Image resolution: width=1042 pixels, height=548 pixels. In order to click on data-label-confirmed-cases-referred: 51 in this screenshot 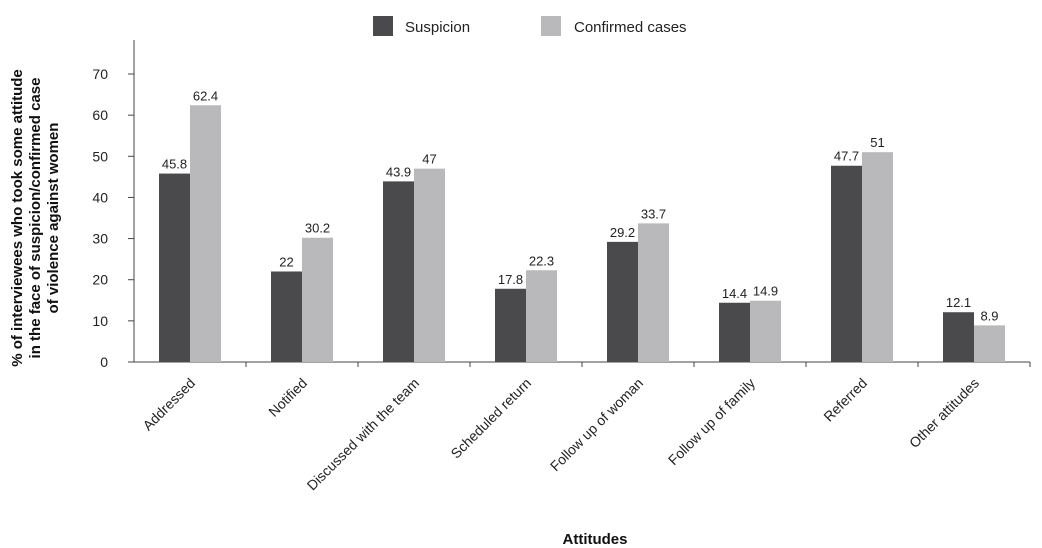, I will do `click(877, 142)`.